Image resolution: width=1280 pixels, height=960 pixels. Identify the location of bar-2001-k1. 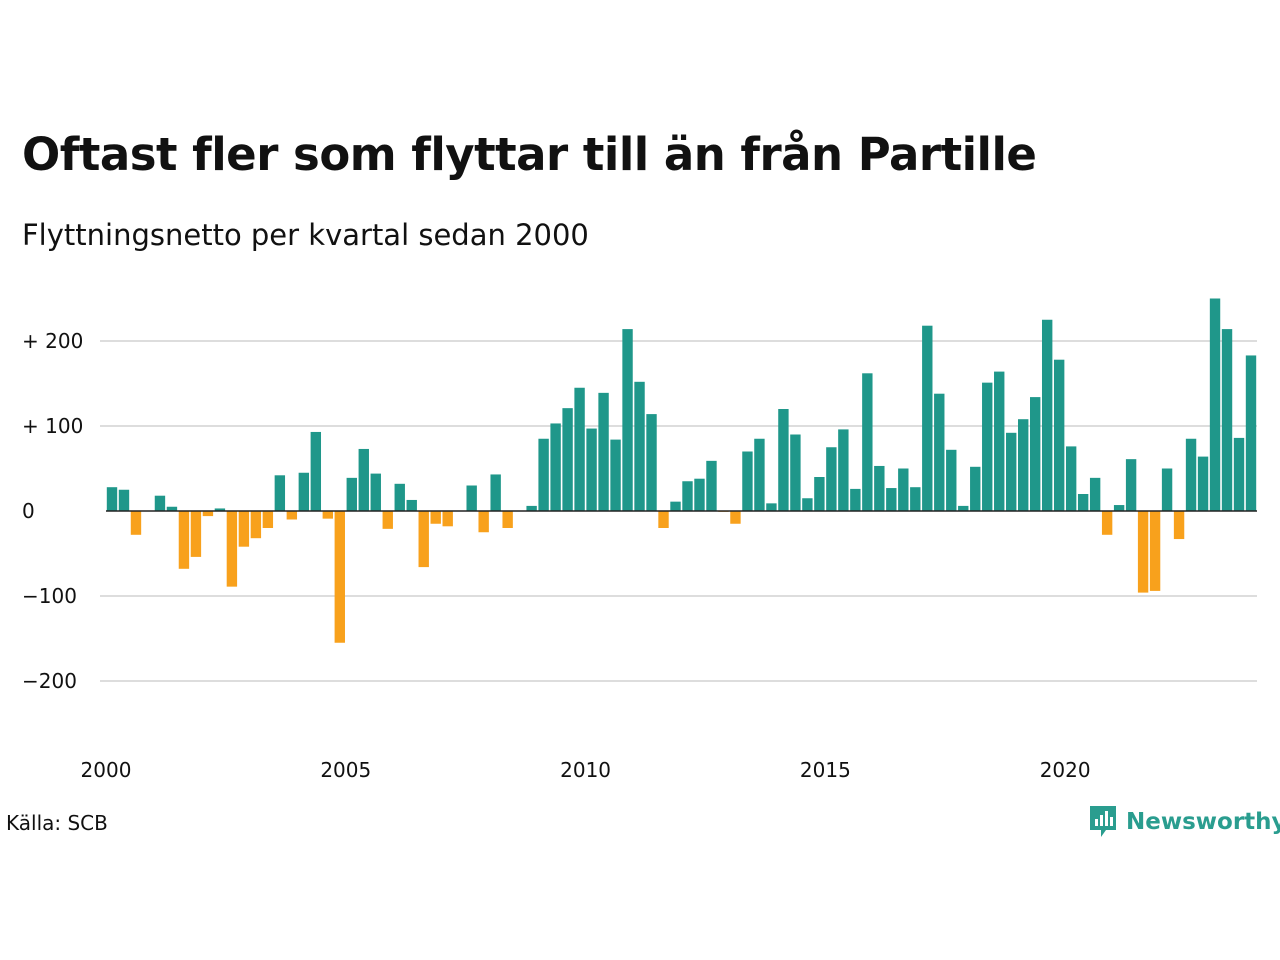
(160, 503).